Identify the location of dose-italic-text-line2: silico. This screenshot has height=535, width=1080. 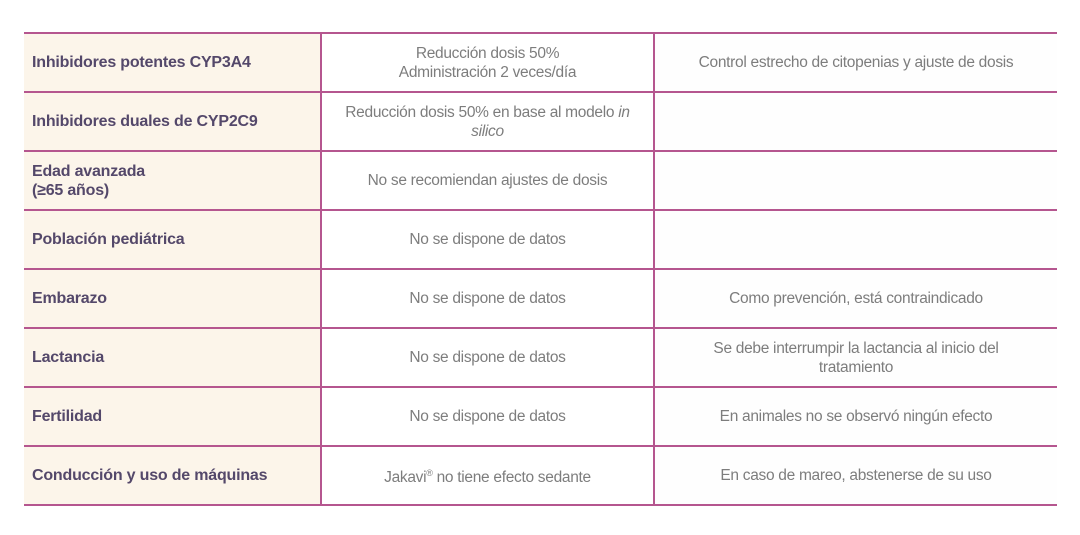
(487, 131).